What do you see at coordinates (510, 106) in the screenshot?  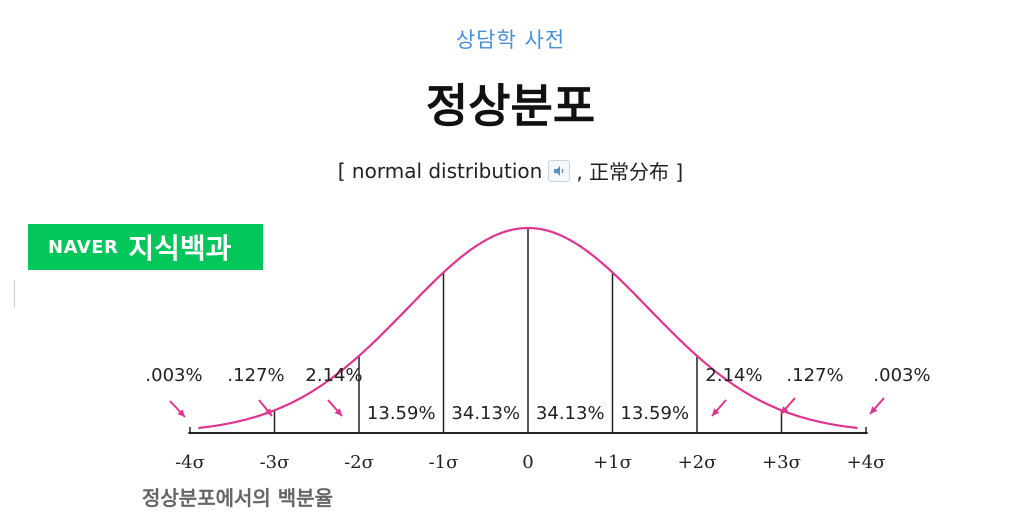 I see `page-title: 정상분포` at bounding box center [510, 106].